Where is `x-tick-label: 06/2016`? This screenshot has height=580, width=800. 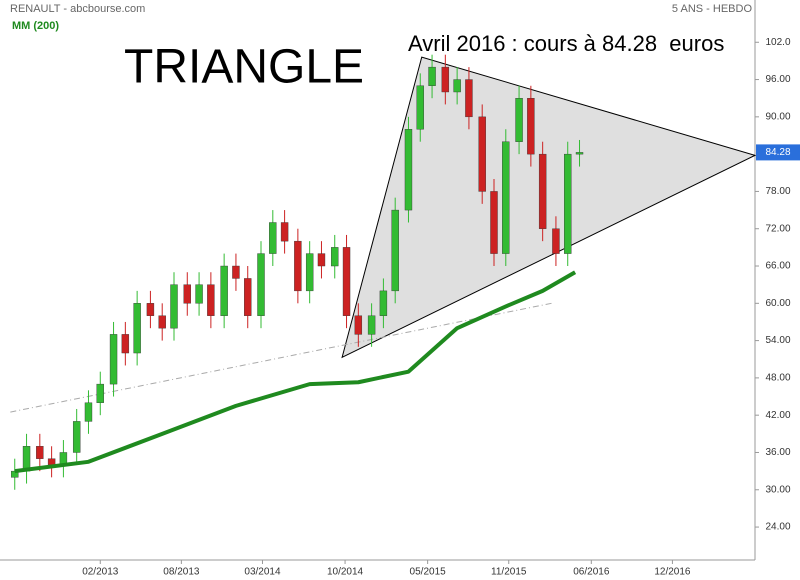 x-tick-label: 06/2016 is located at coordinates (591, 572).